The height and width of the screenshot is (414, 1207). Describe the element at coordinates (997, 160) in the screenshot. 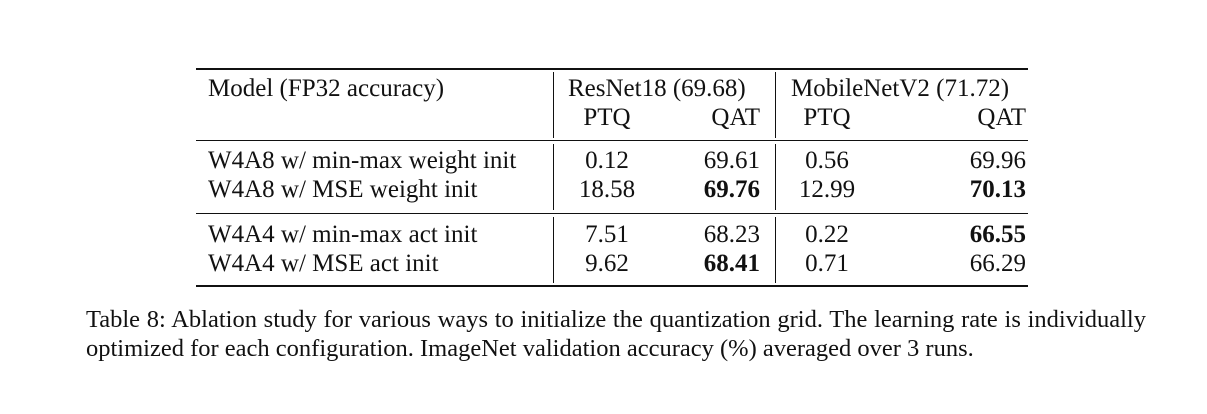

I see `cell-mobilenet-qat: 69.96` at that location.